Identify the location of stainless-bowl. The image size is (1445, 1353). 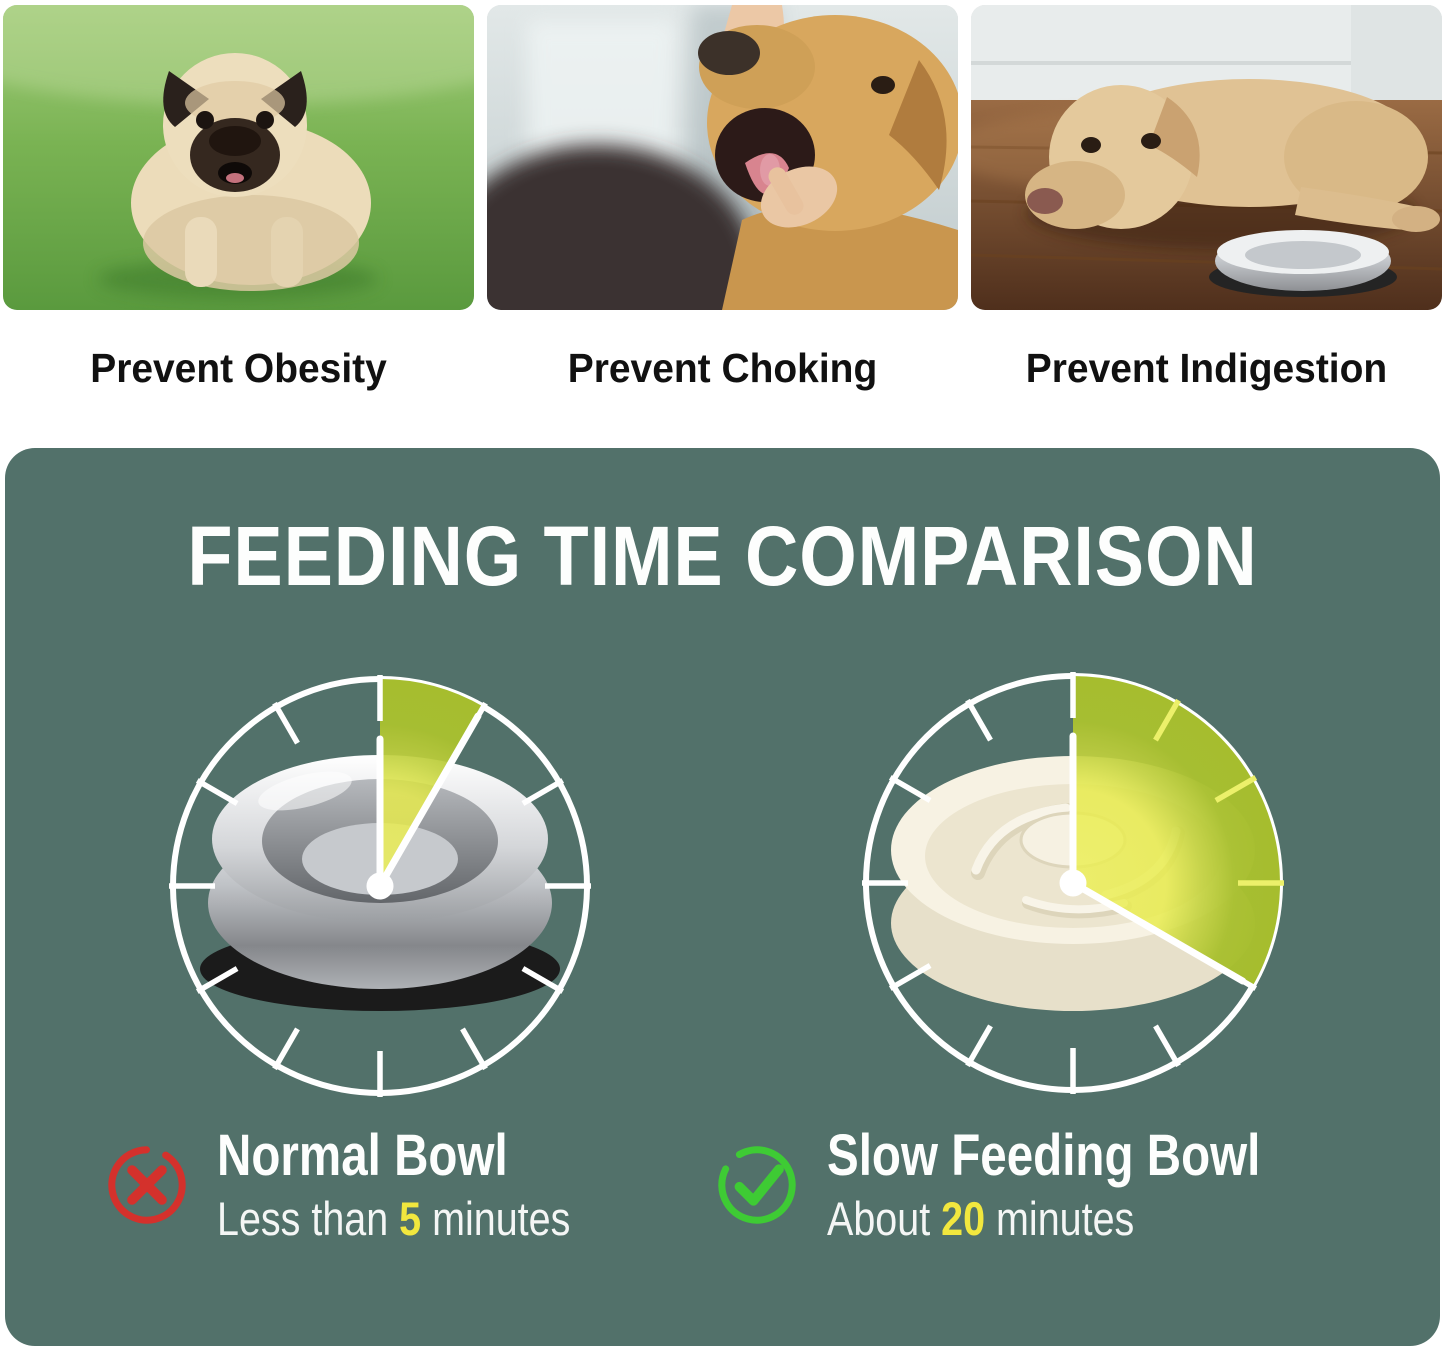
(380, 883).